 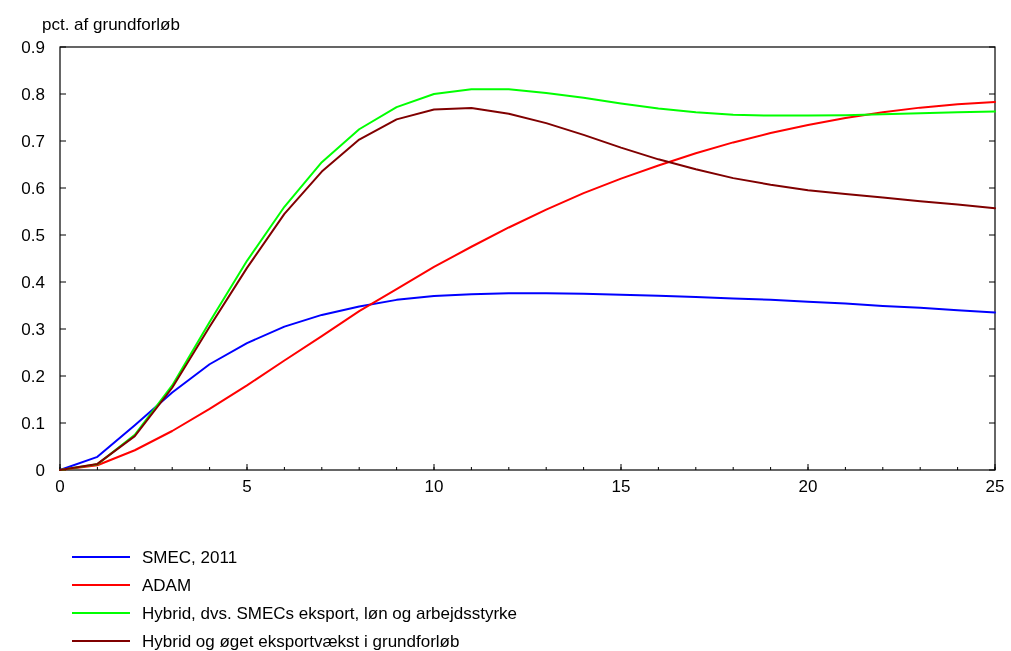 I want to click on y-tick-label: 0.9, so click(x=33, y=47).